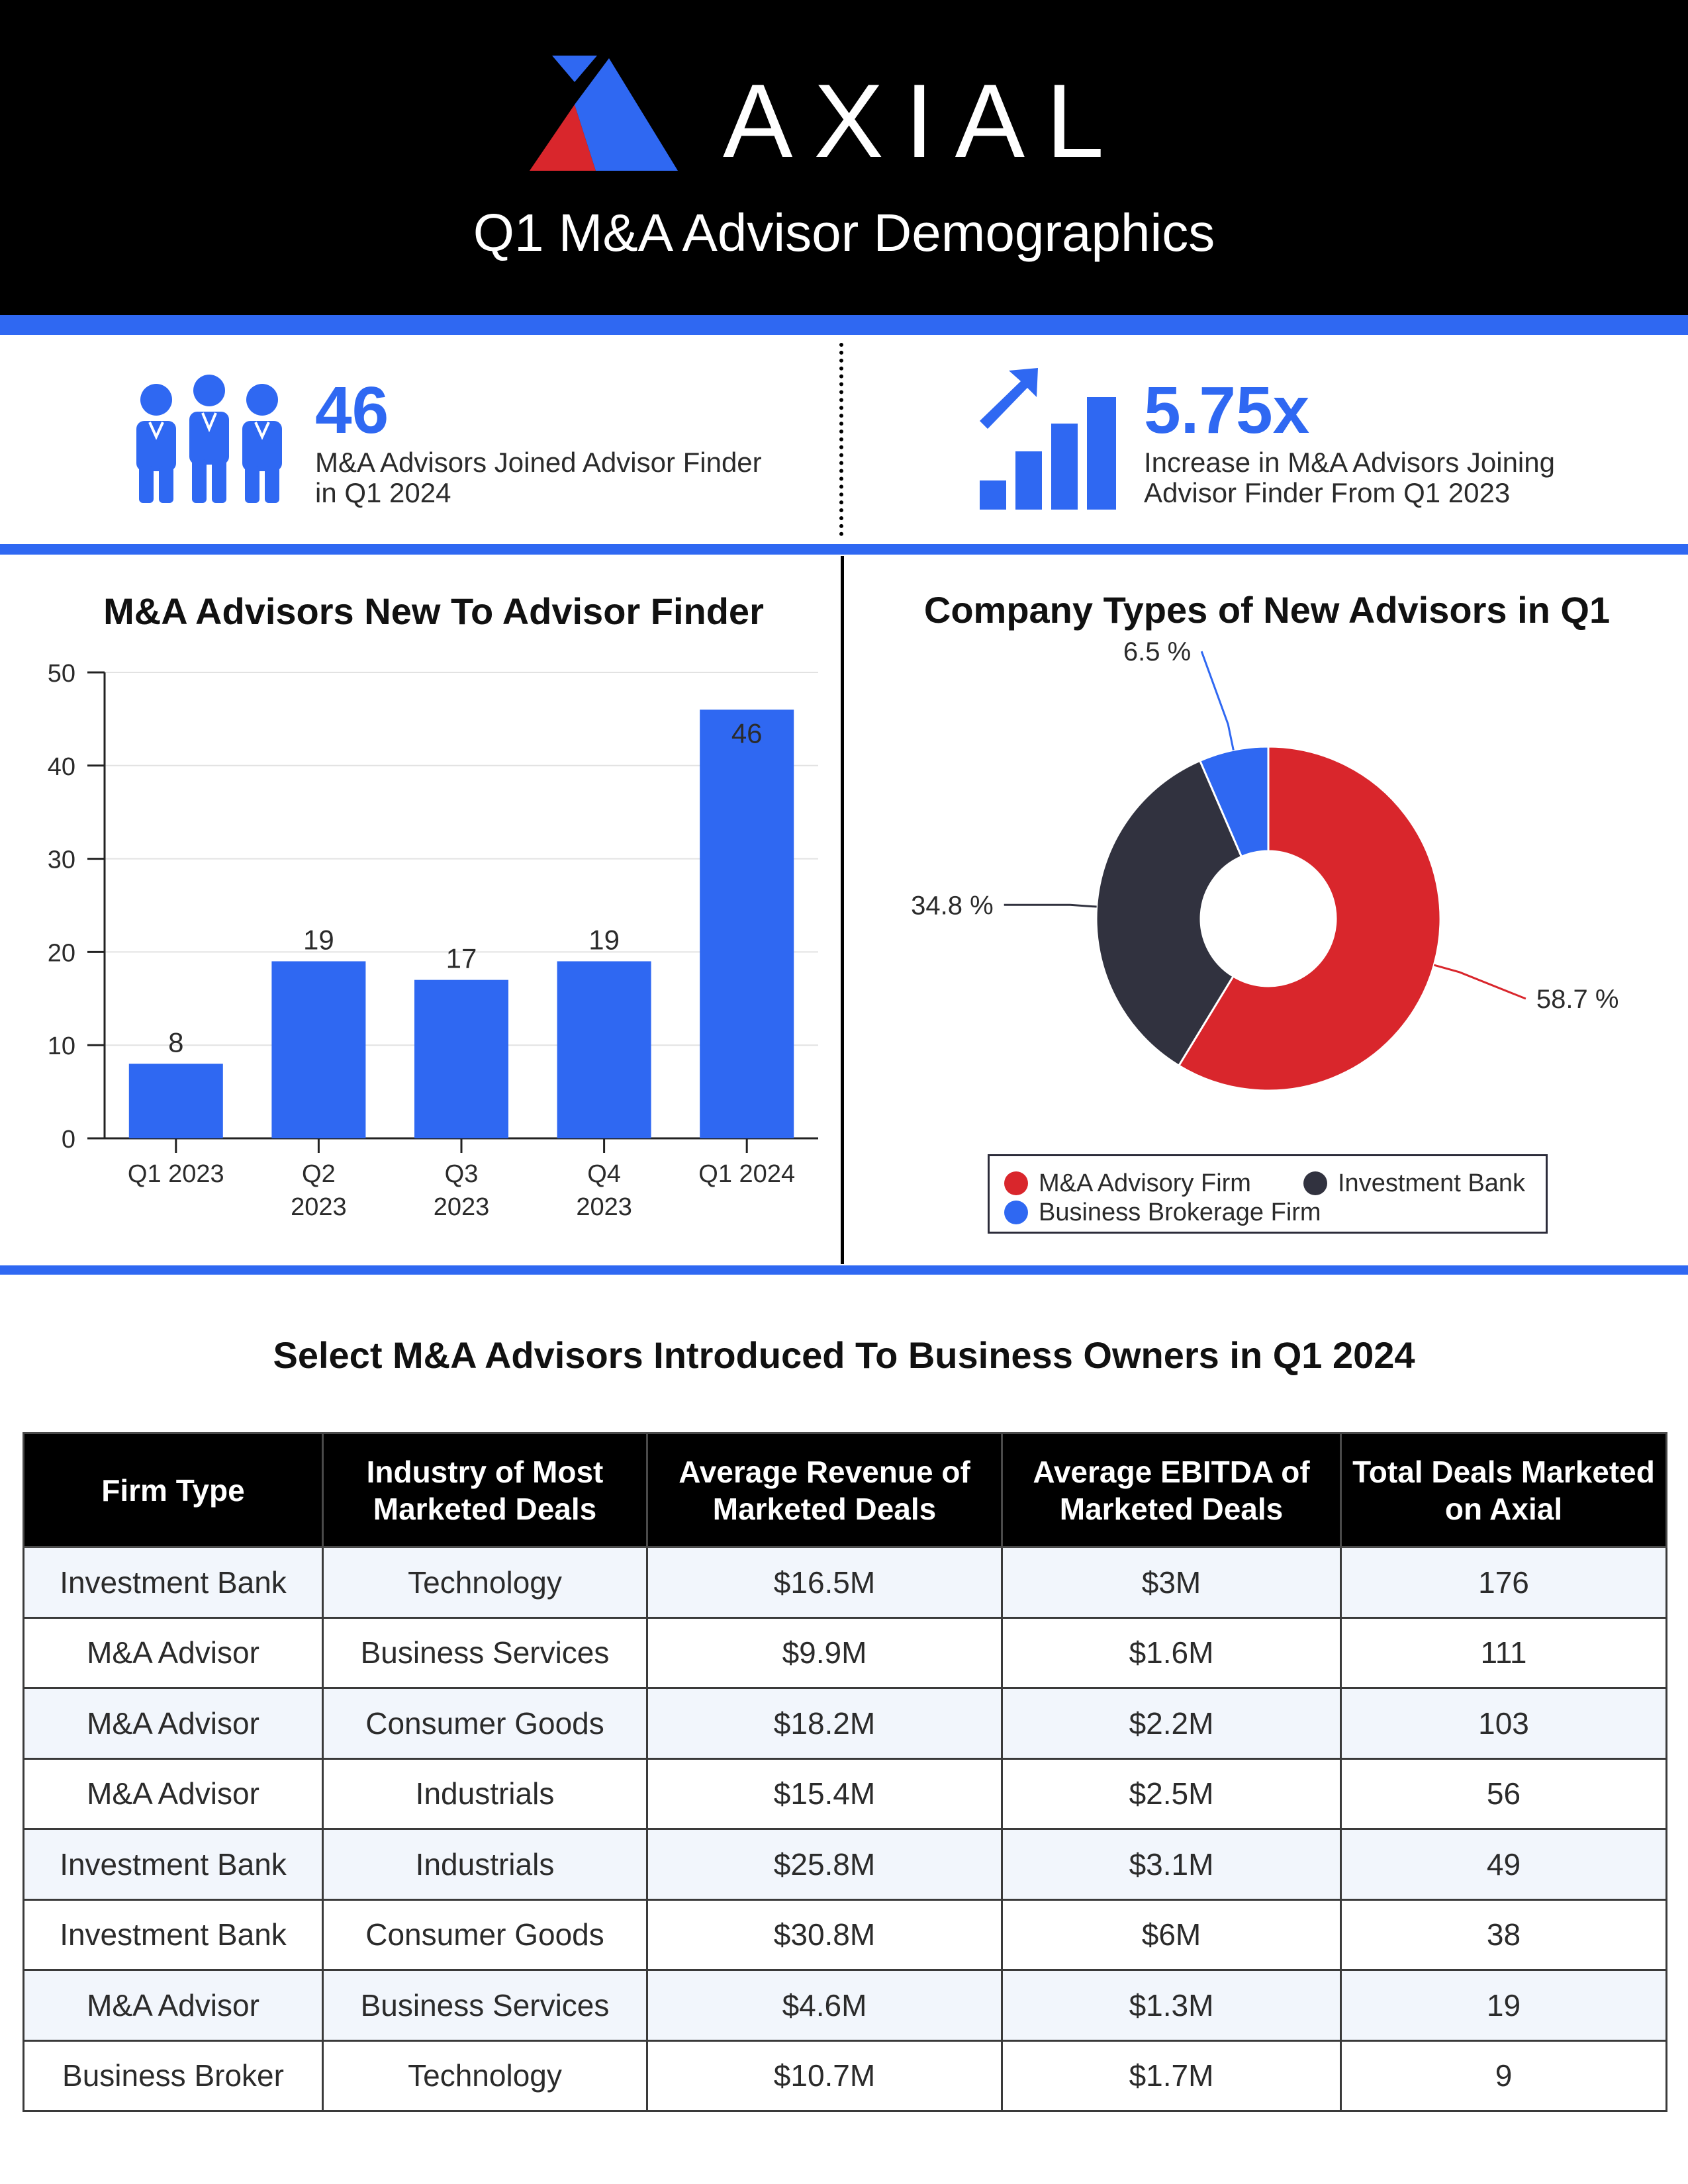 The image size is (1688, 2184). I want to click on legend-label: Investment Bank, so click(1432, 1183).